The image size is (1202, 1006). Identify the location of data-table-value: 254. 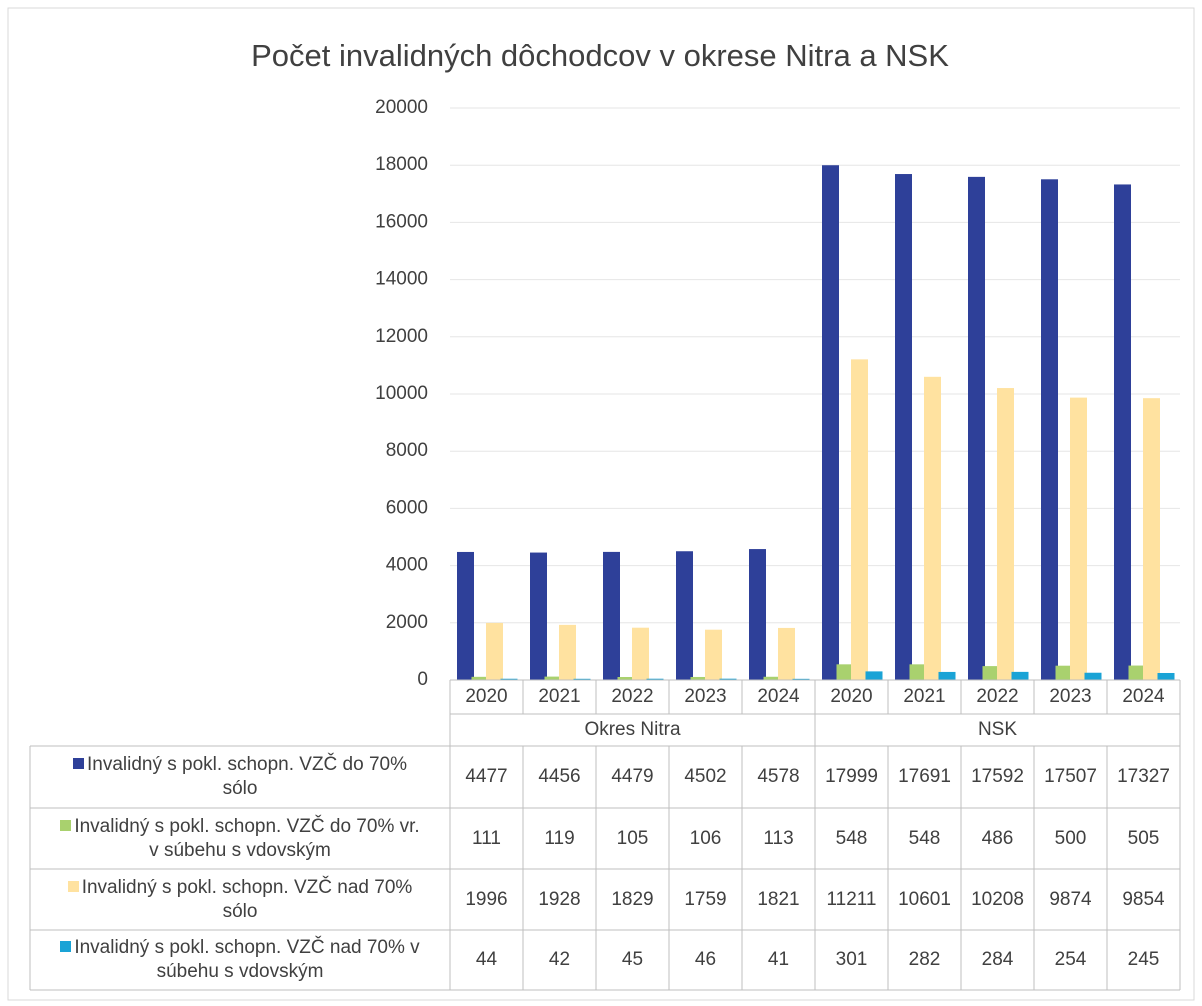
(1070, 959).